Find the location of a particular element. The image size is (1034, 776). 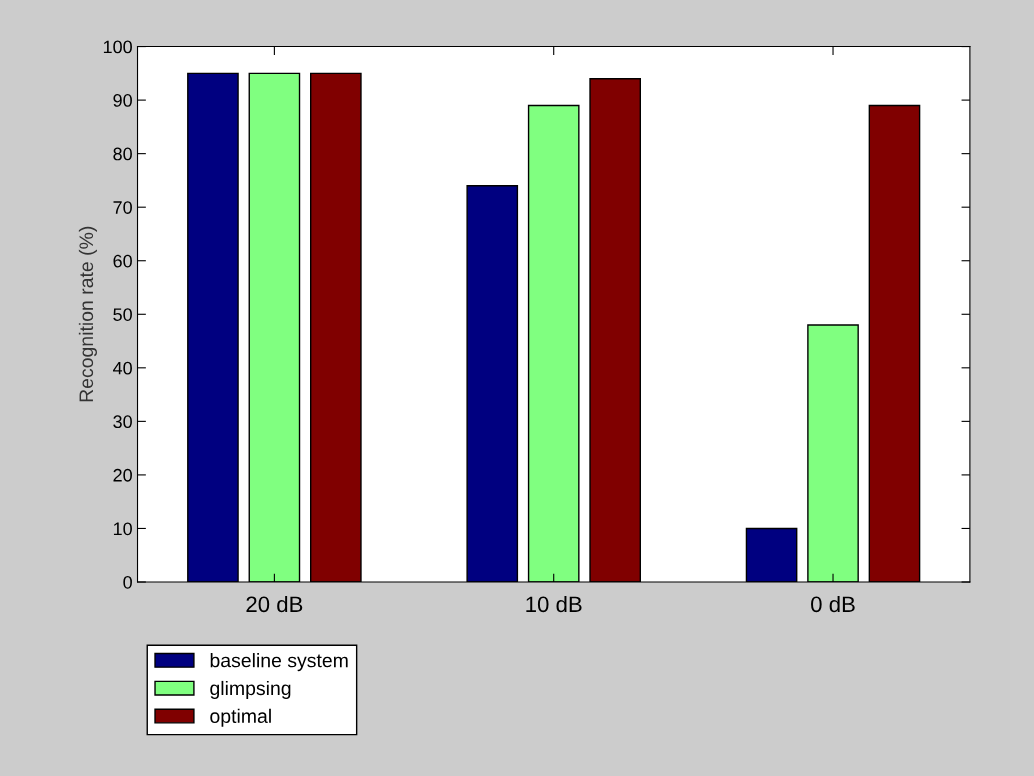

y-tick-label: 100 is located at coordinates (117, 47).